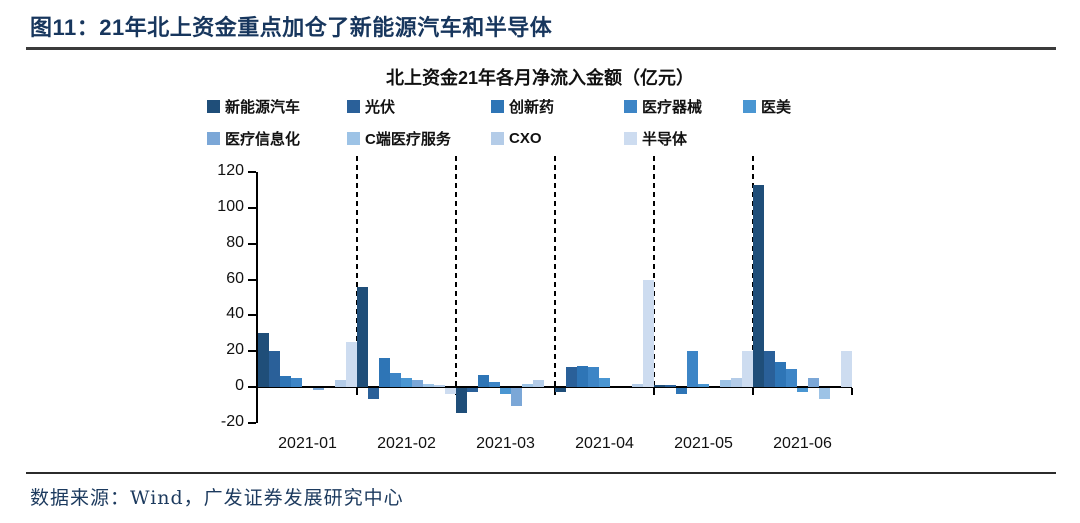 The width and height of the screenshot is (1080, 523). I want to click on legend-label: 医美, so click(776, 107).